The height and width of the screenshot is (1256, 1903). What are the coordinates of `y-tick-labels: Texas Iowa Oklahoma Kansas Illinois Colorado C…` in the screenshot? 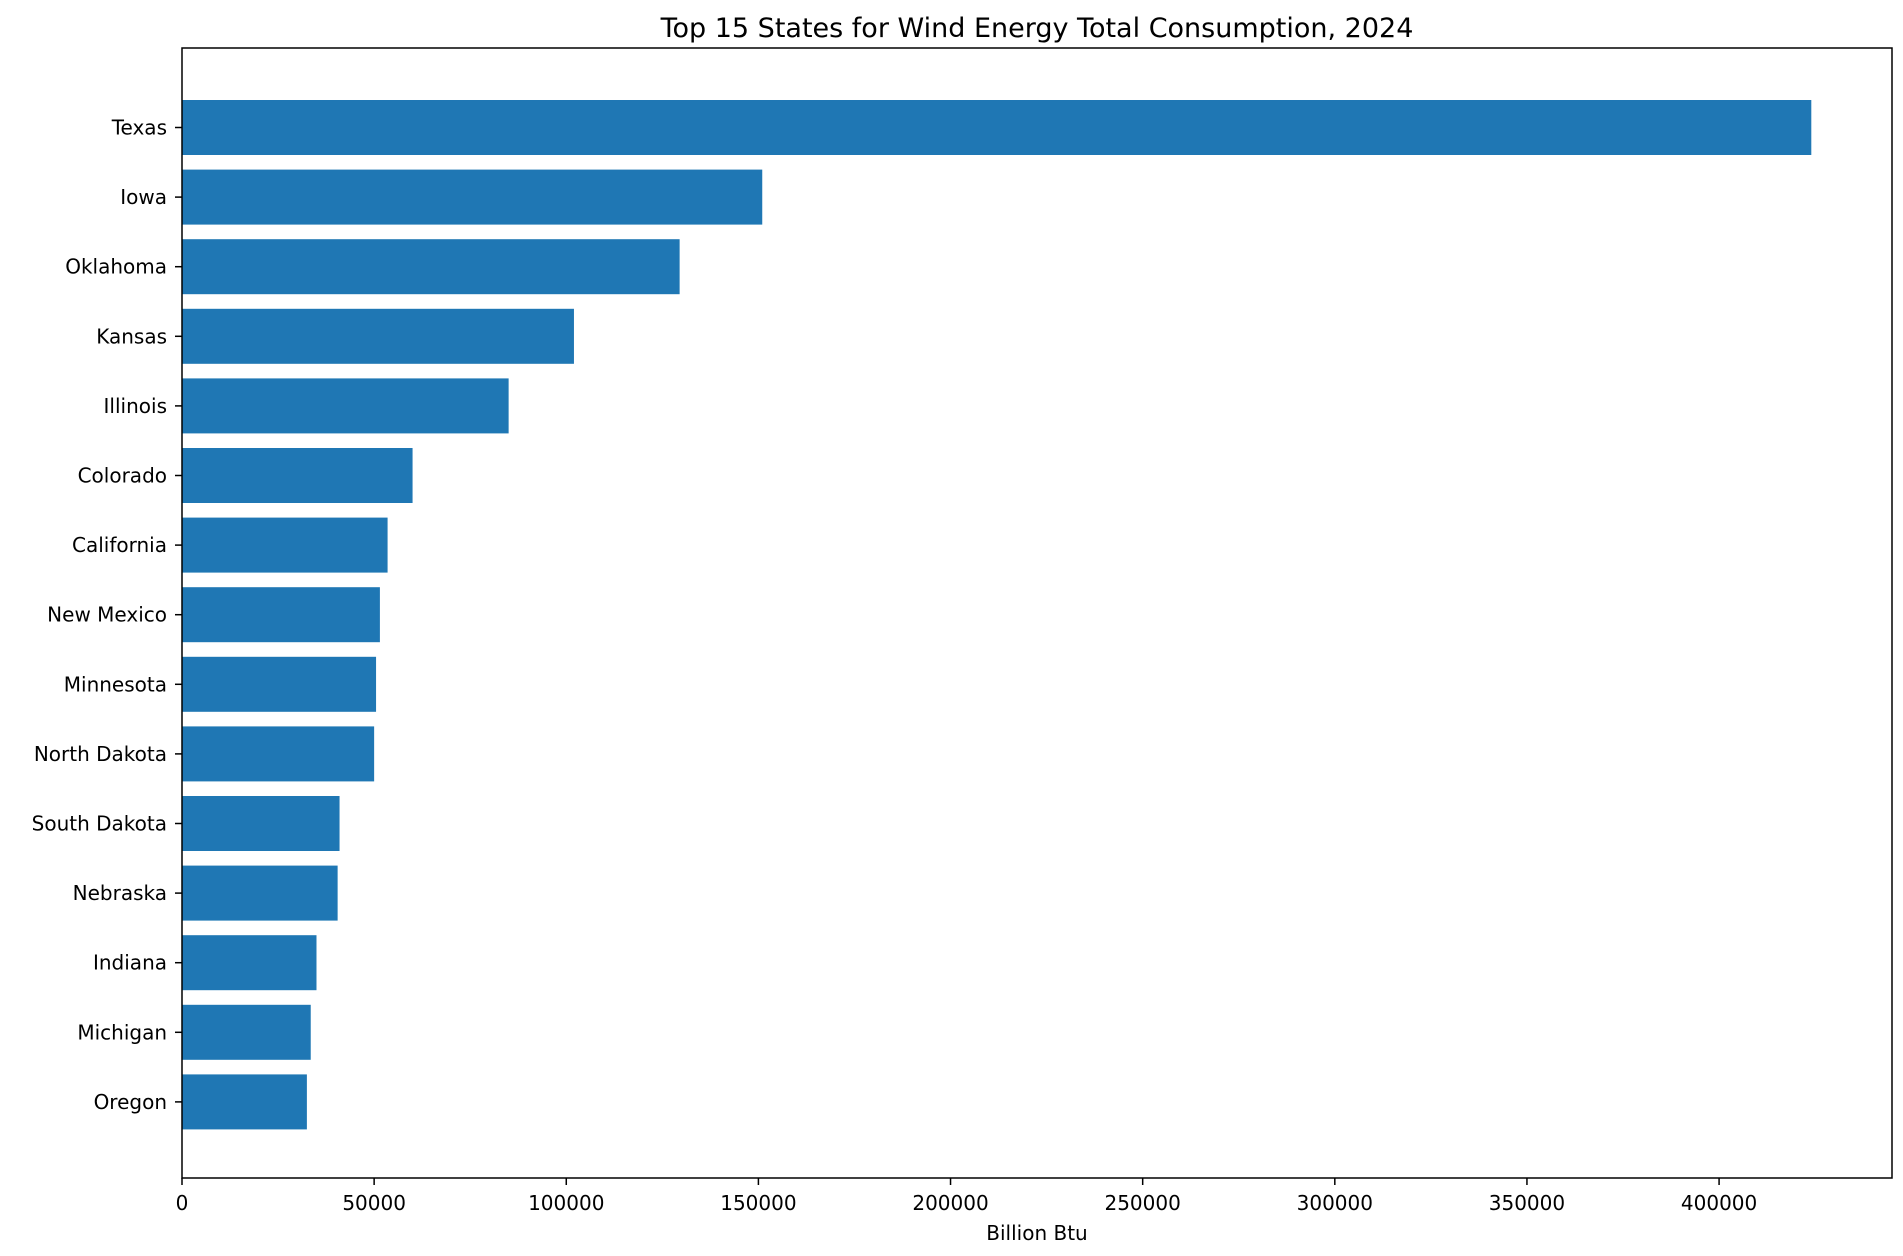 It's located at (107, 615).